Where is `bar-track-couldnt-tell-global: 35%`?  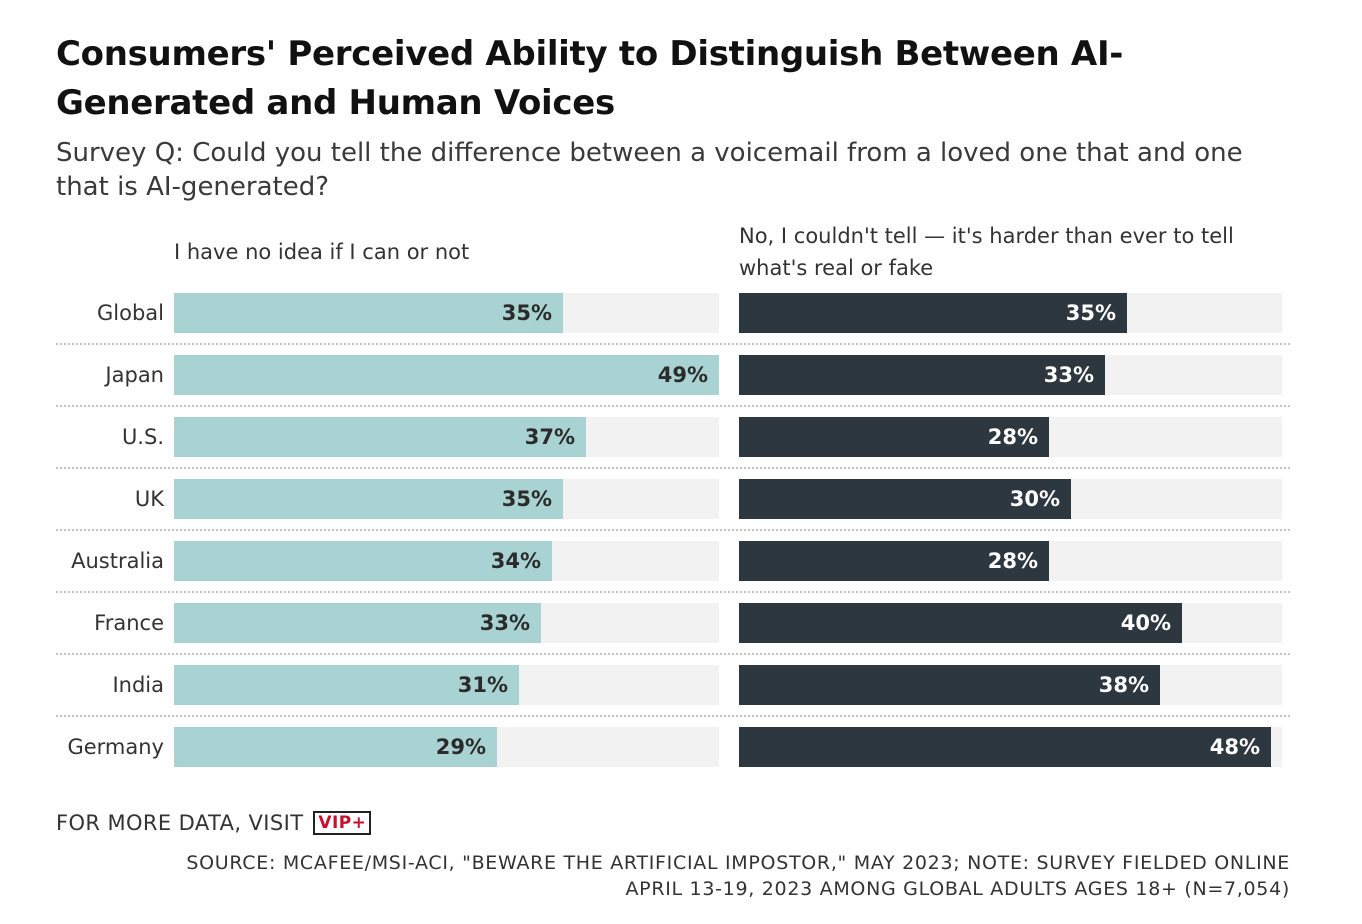
bar-track-couldnt-tell-global: 35% is located at coordinates (1010, 313).